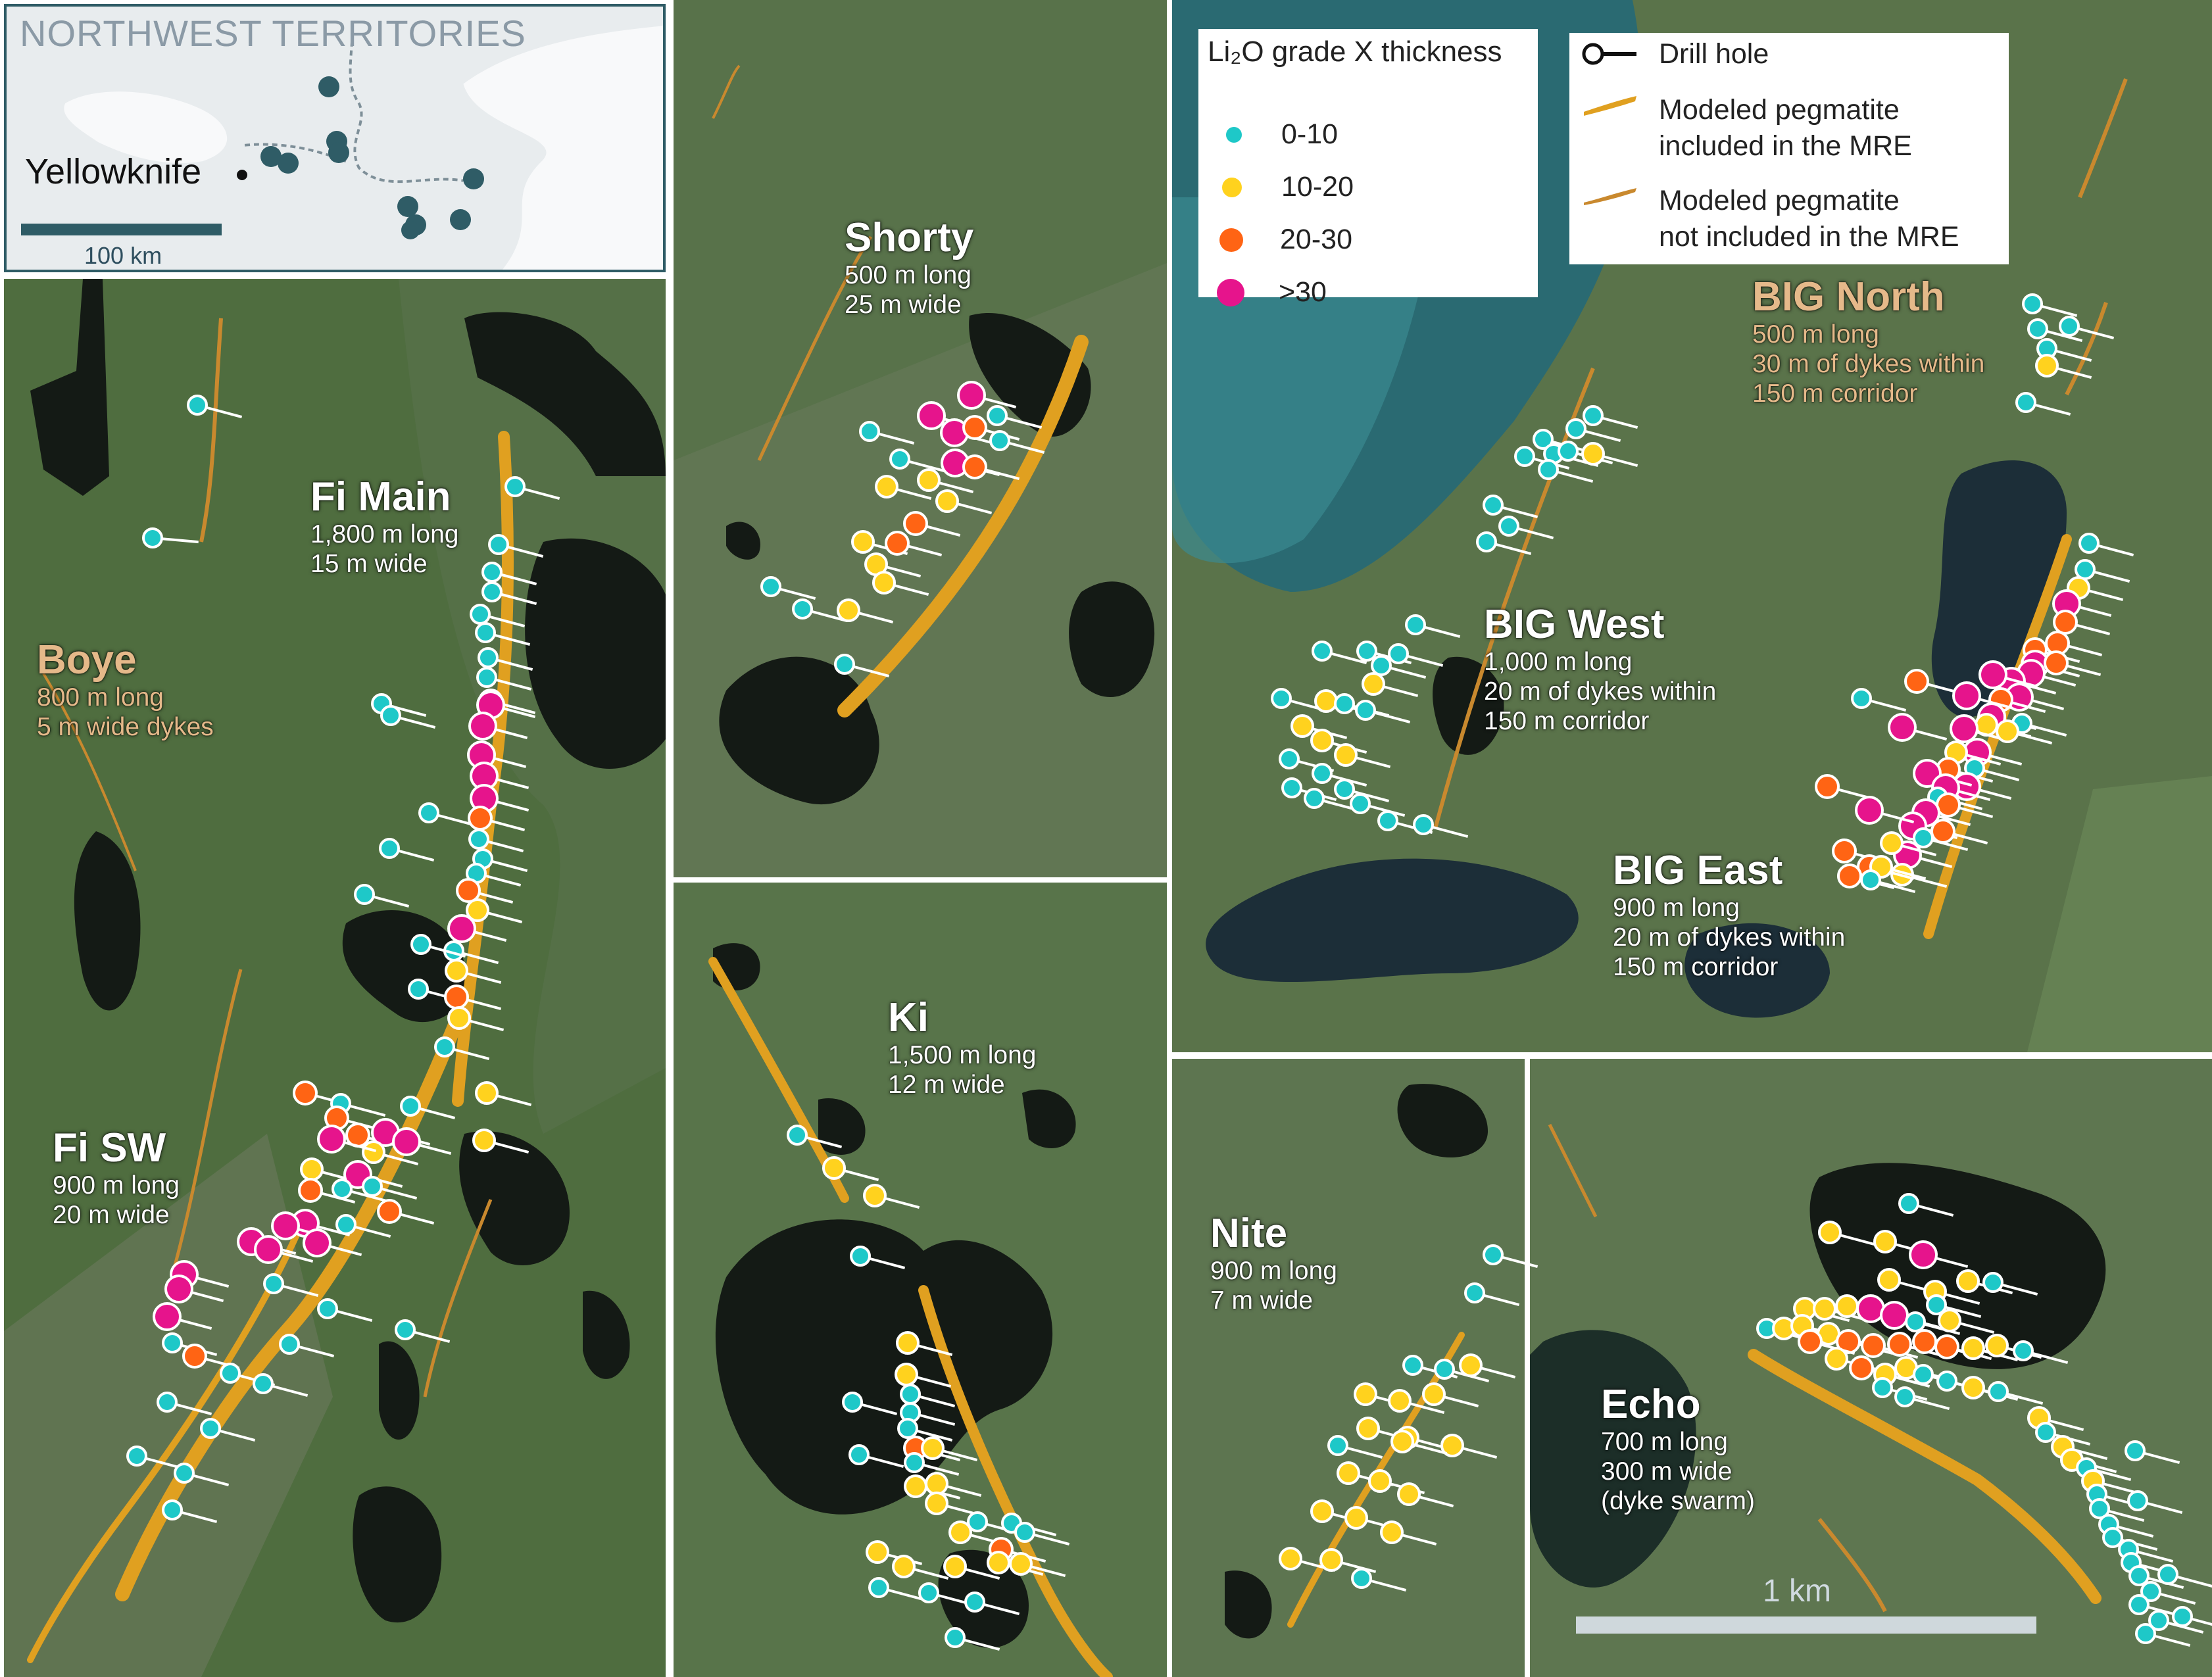 The image size is (2212, 1677). I want to click on deposit-length-shorty: 500 m long, so click(908, 275).